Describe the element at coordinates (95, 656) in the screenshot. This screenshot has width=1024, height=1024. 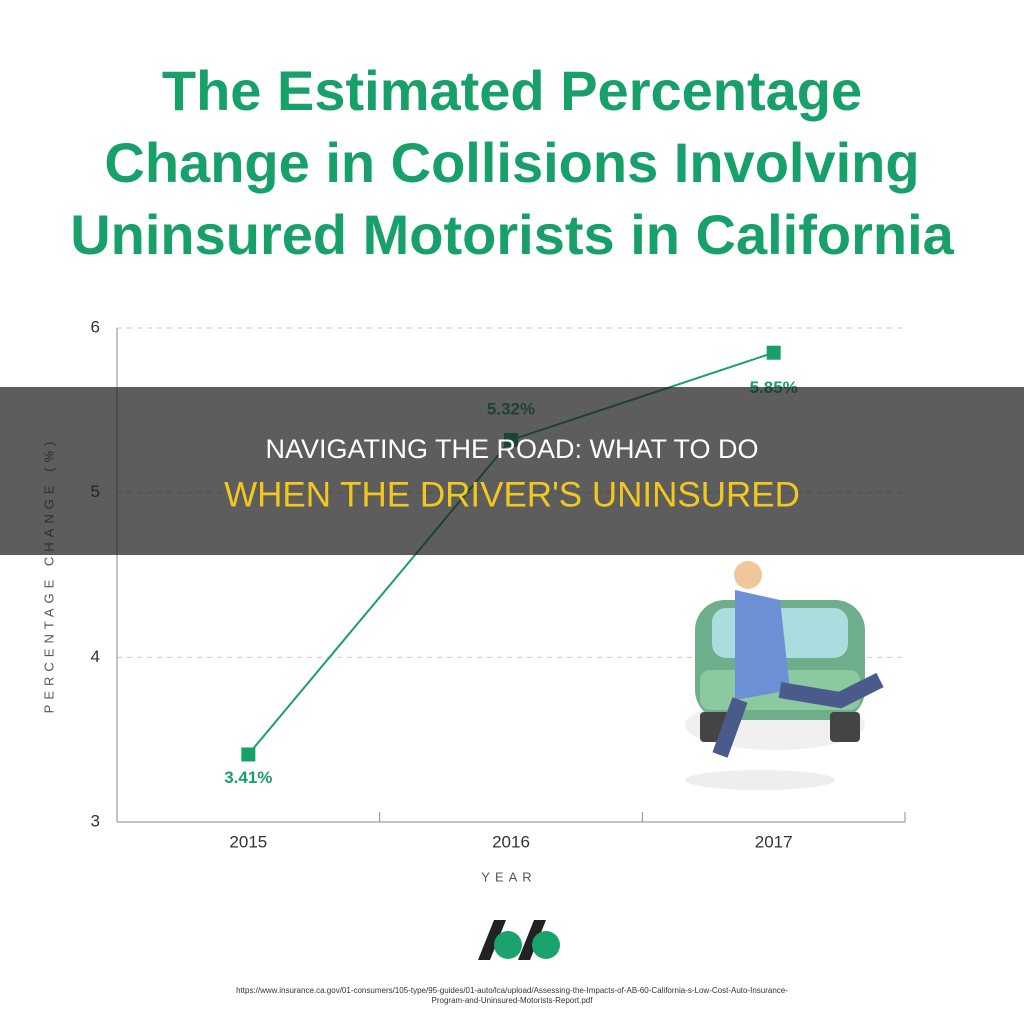
I see `y-tick-label: 4` at that location.